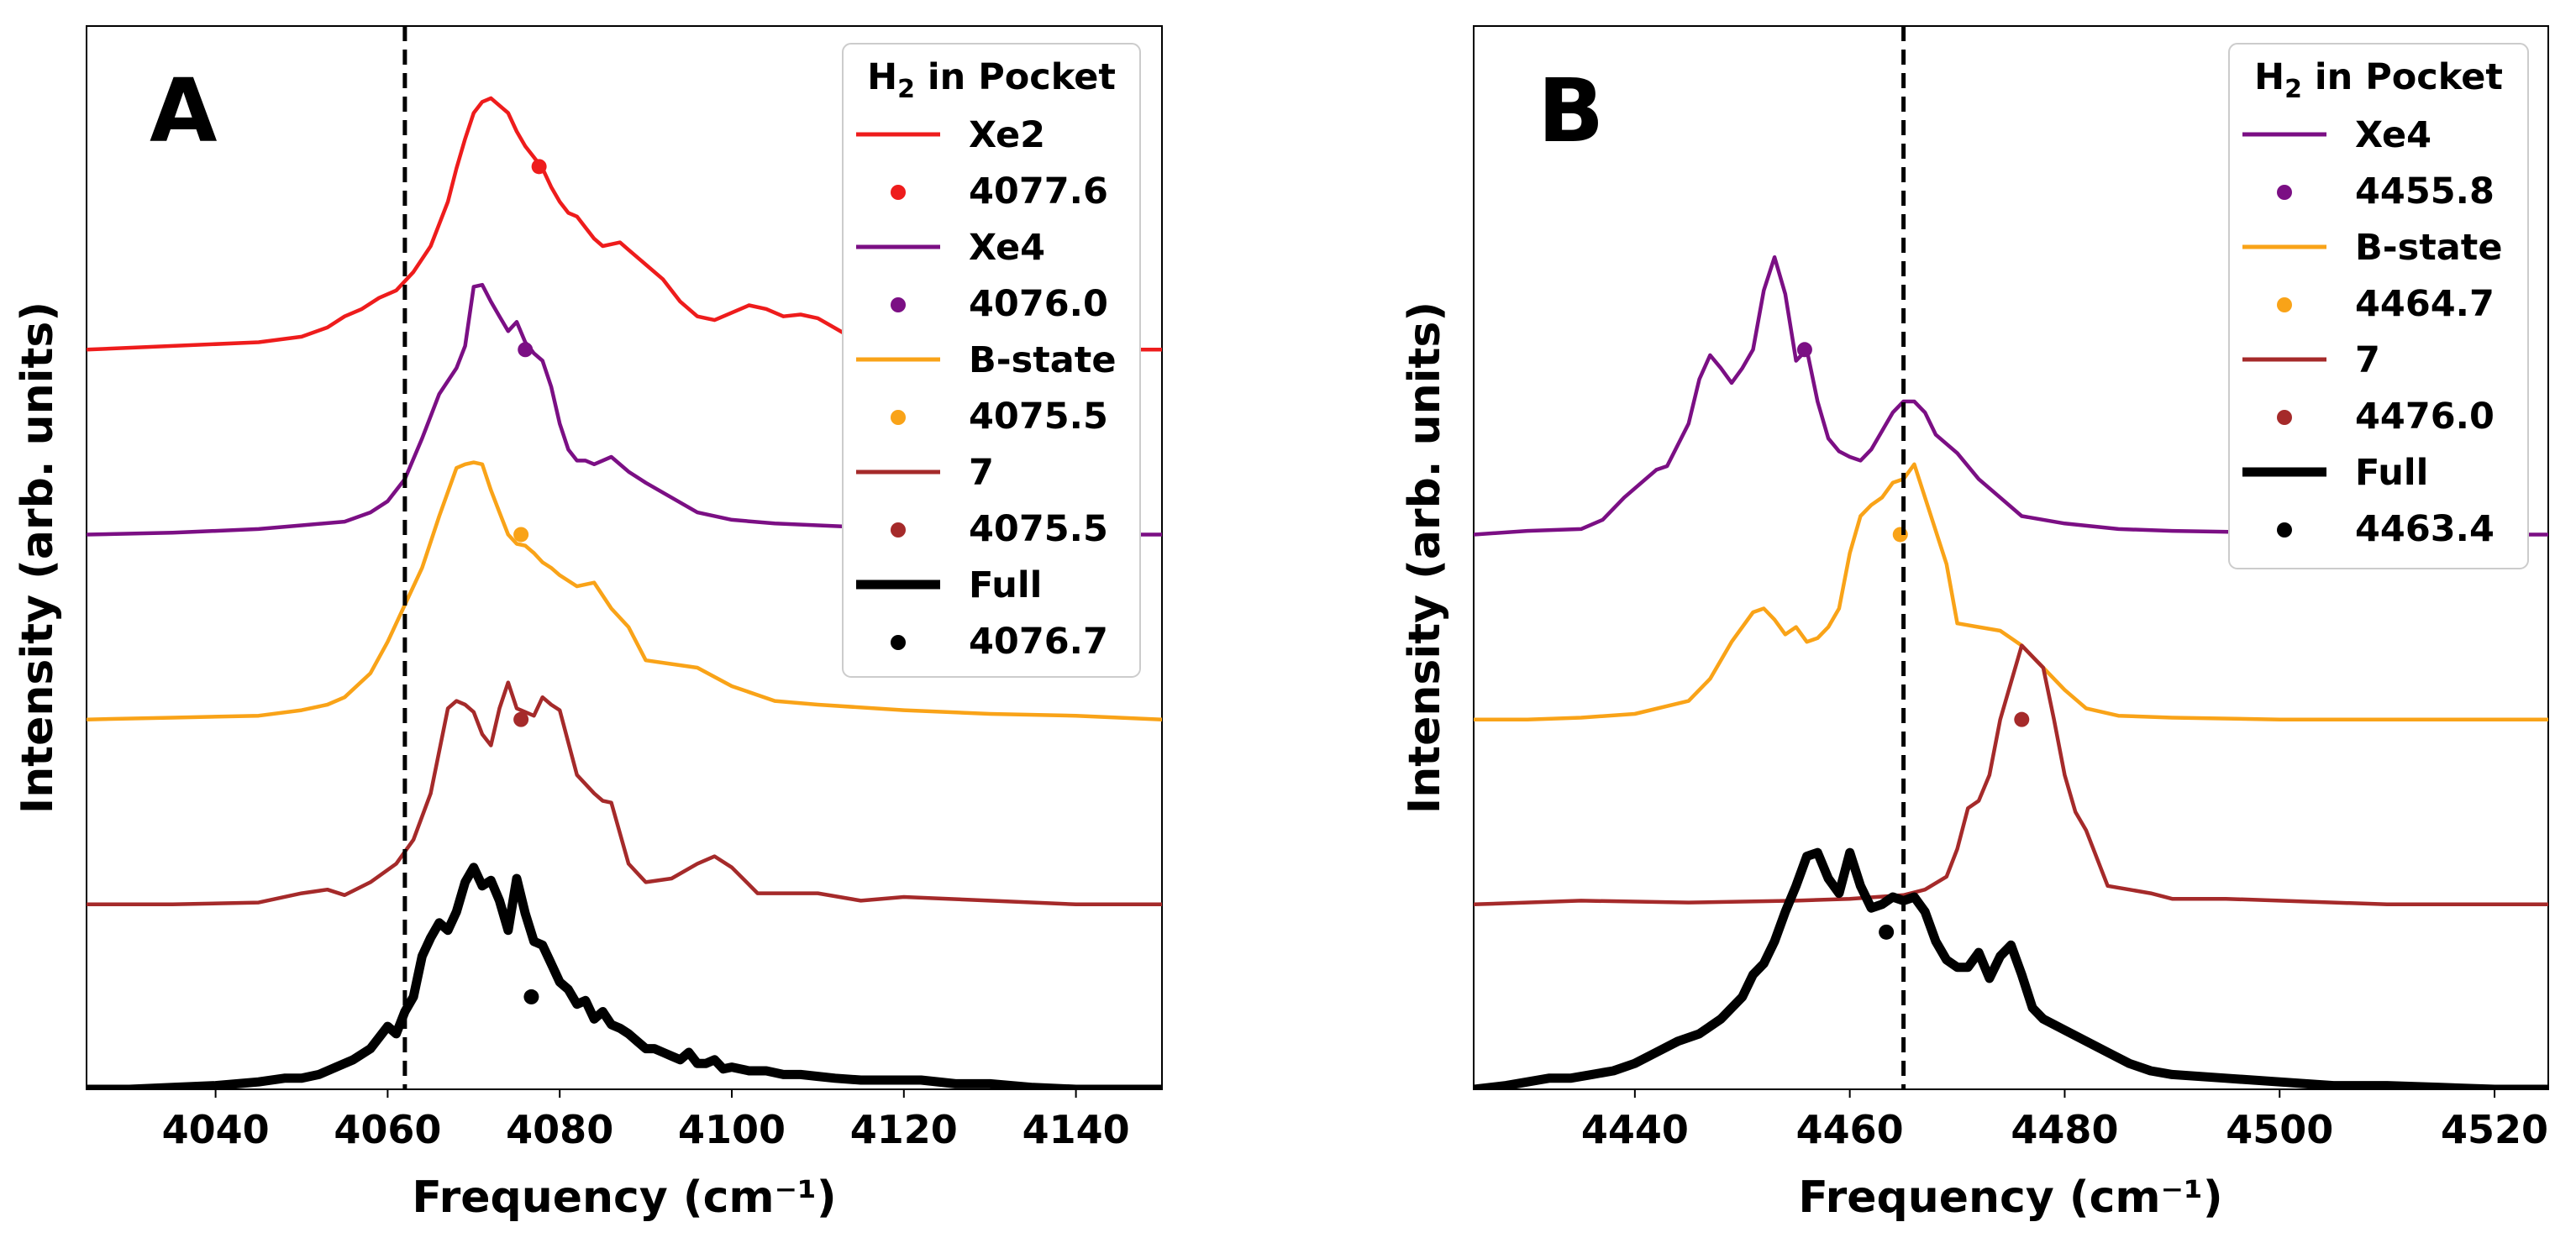 The height and width of the screenshot is (1243, 2576). Describe the element at coordinates (1038, 304) in the screenshot. I see `legend-peak-value: 4076.0` at that location.